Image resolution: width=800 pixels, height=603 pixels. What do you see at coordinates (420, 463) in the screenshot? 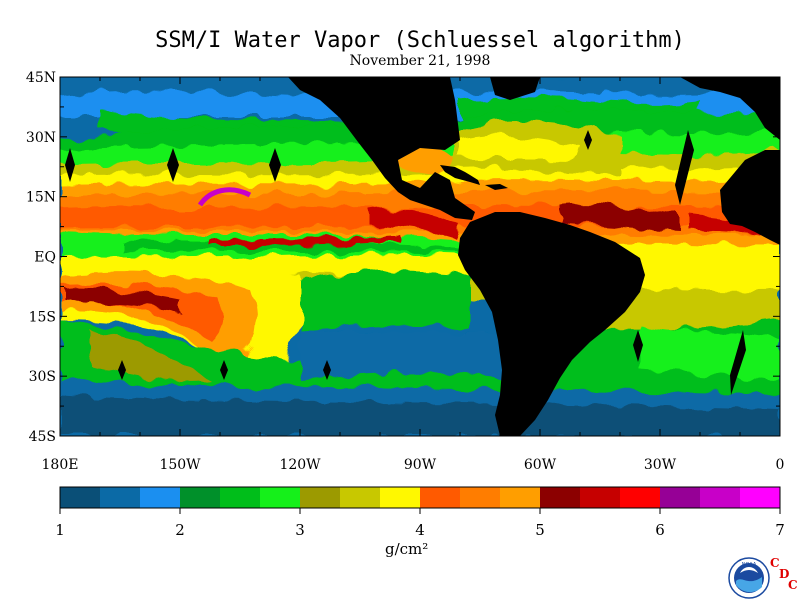
I see `lon-tick-label: 90W` at bounding box center [420, 463].